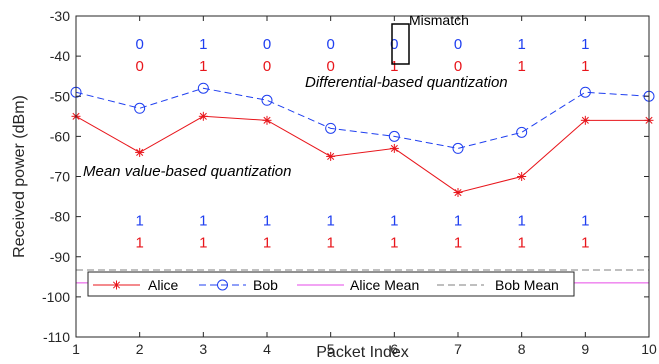 The image size is (659, 364). What do you see at coordinates (267, 349) in the screenshot?
I see `x-tick-label: 4` at bounding box center [267, 349].